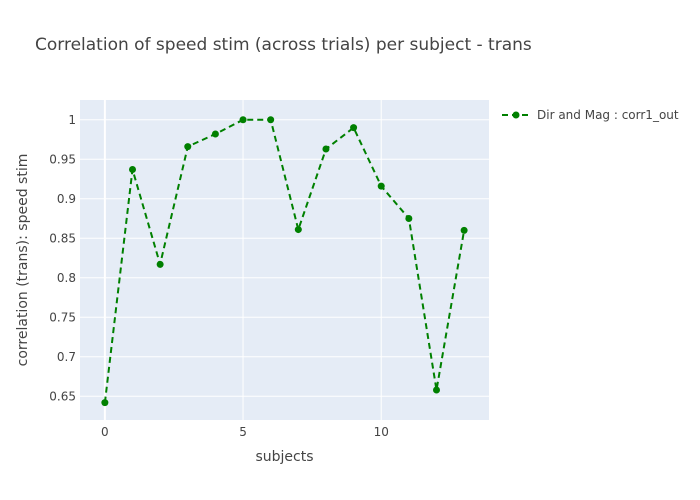 Image resolution: width=700 pixels, height=500 pixels. I want to click on y-tick-label: 0.95, so click(62, 159).